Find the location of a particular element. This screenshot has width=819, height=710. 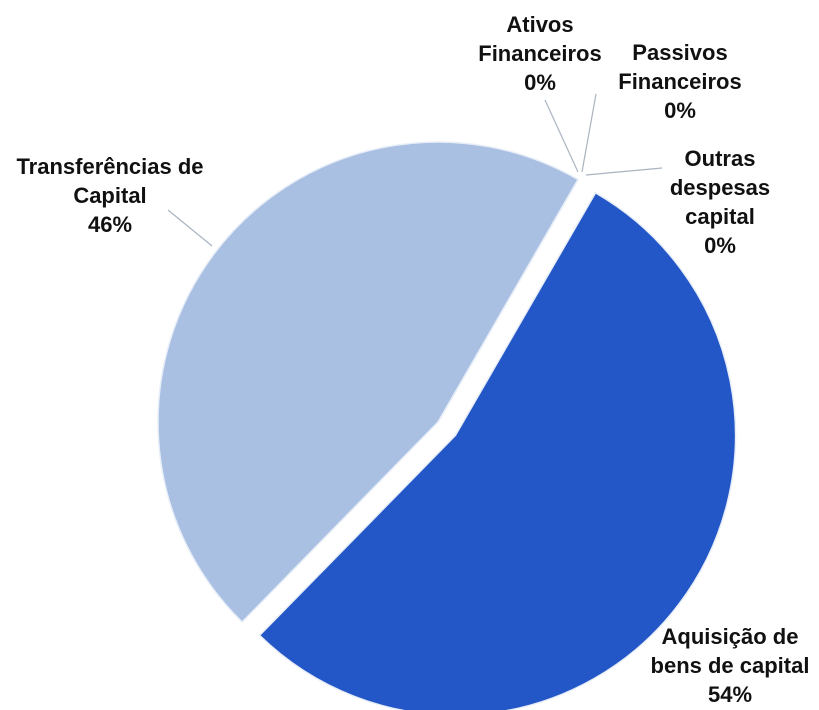

category-label: Outras despesas capital is located at coordinates (720, 187).